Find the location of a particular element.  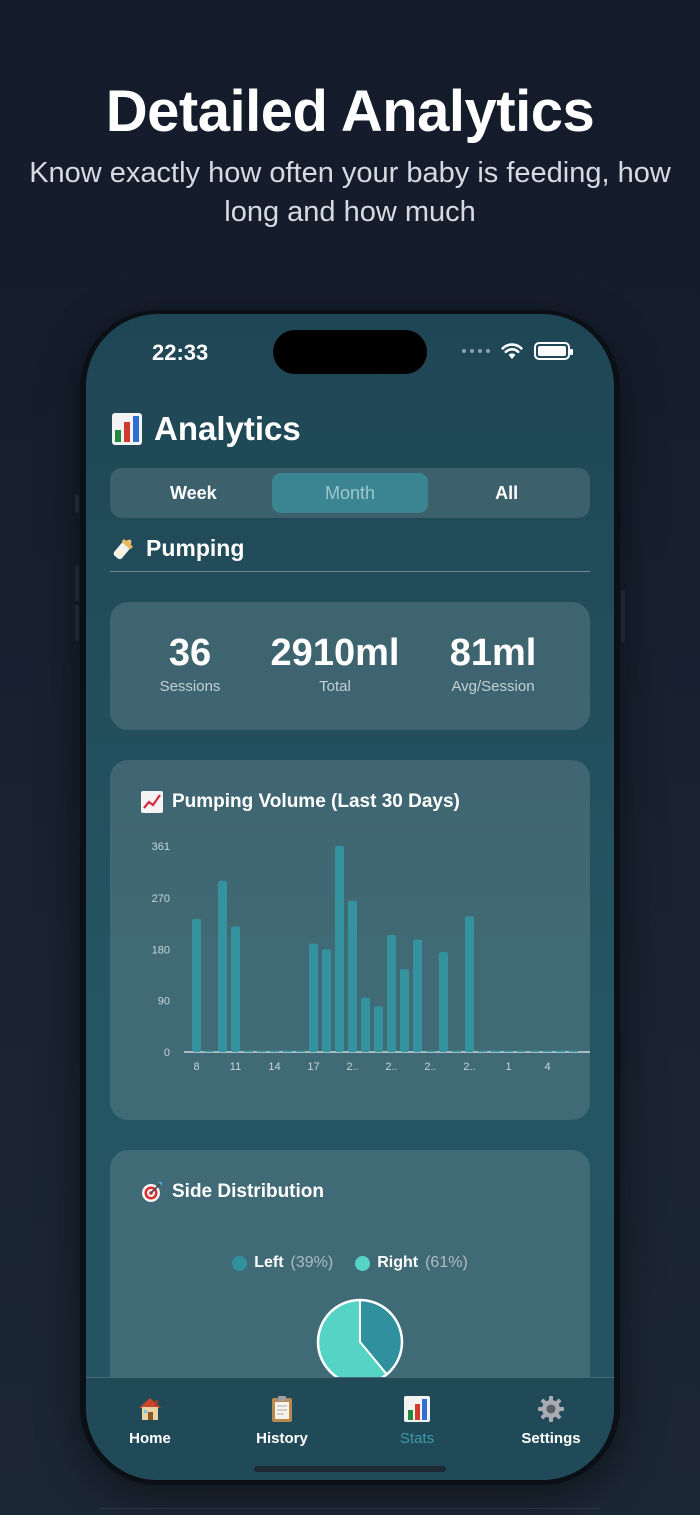

status-time: 22:33 is located at coordinates (180, 352).